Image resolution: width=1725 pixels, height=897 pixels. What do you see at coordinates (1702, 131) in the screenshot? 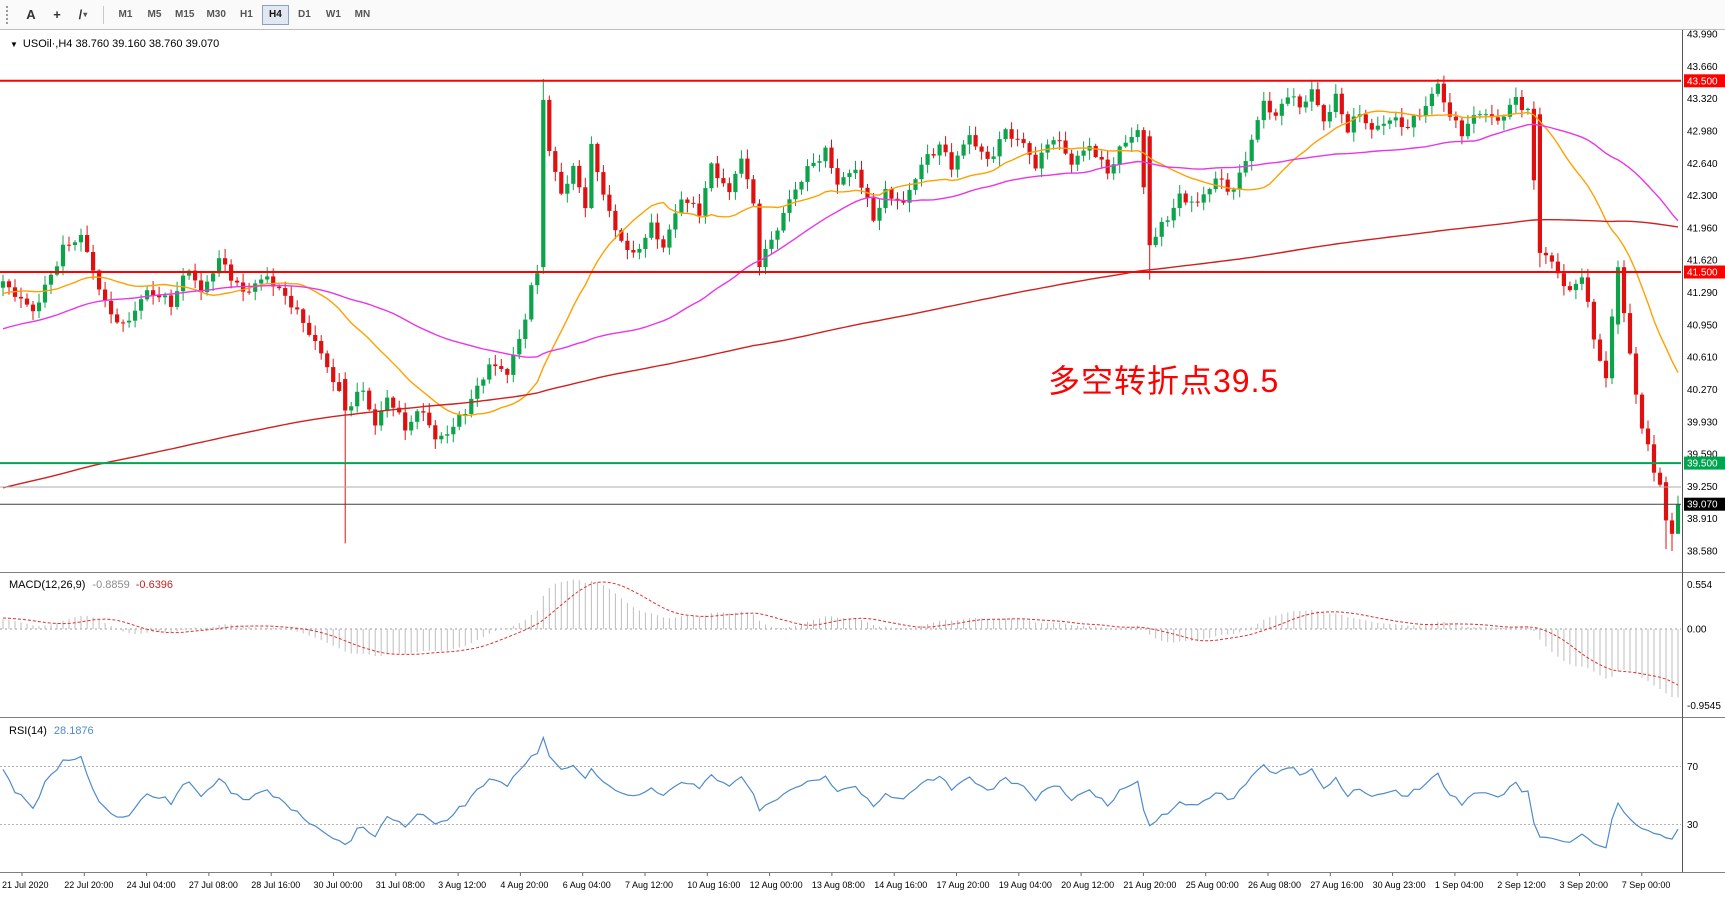
I see `price-axis-label: 42.980` at bounding box center [1702, 131].